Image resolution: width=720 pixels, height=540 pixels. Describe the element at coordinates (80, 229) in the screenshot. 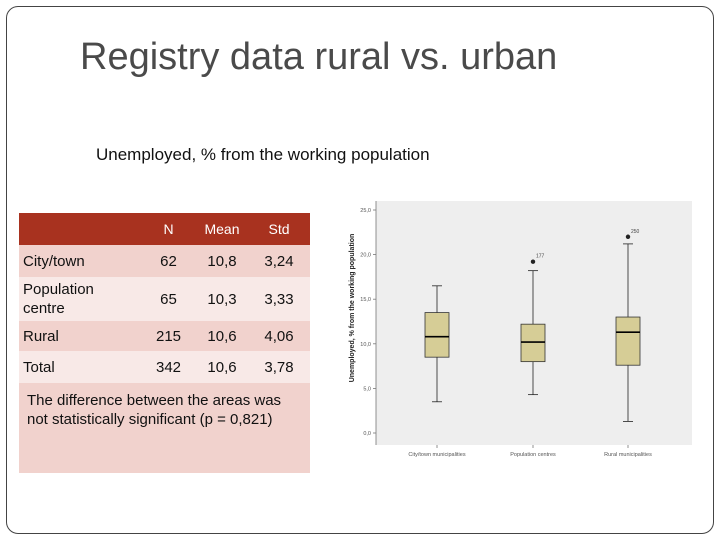

I see `header-cell-label` at that location.